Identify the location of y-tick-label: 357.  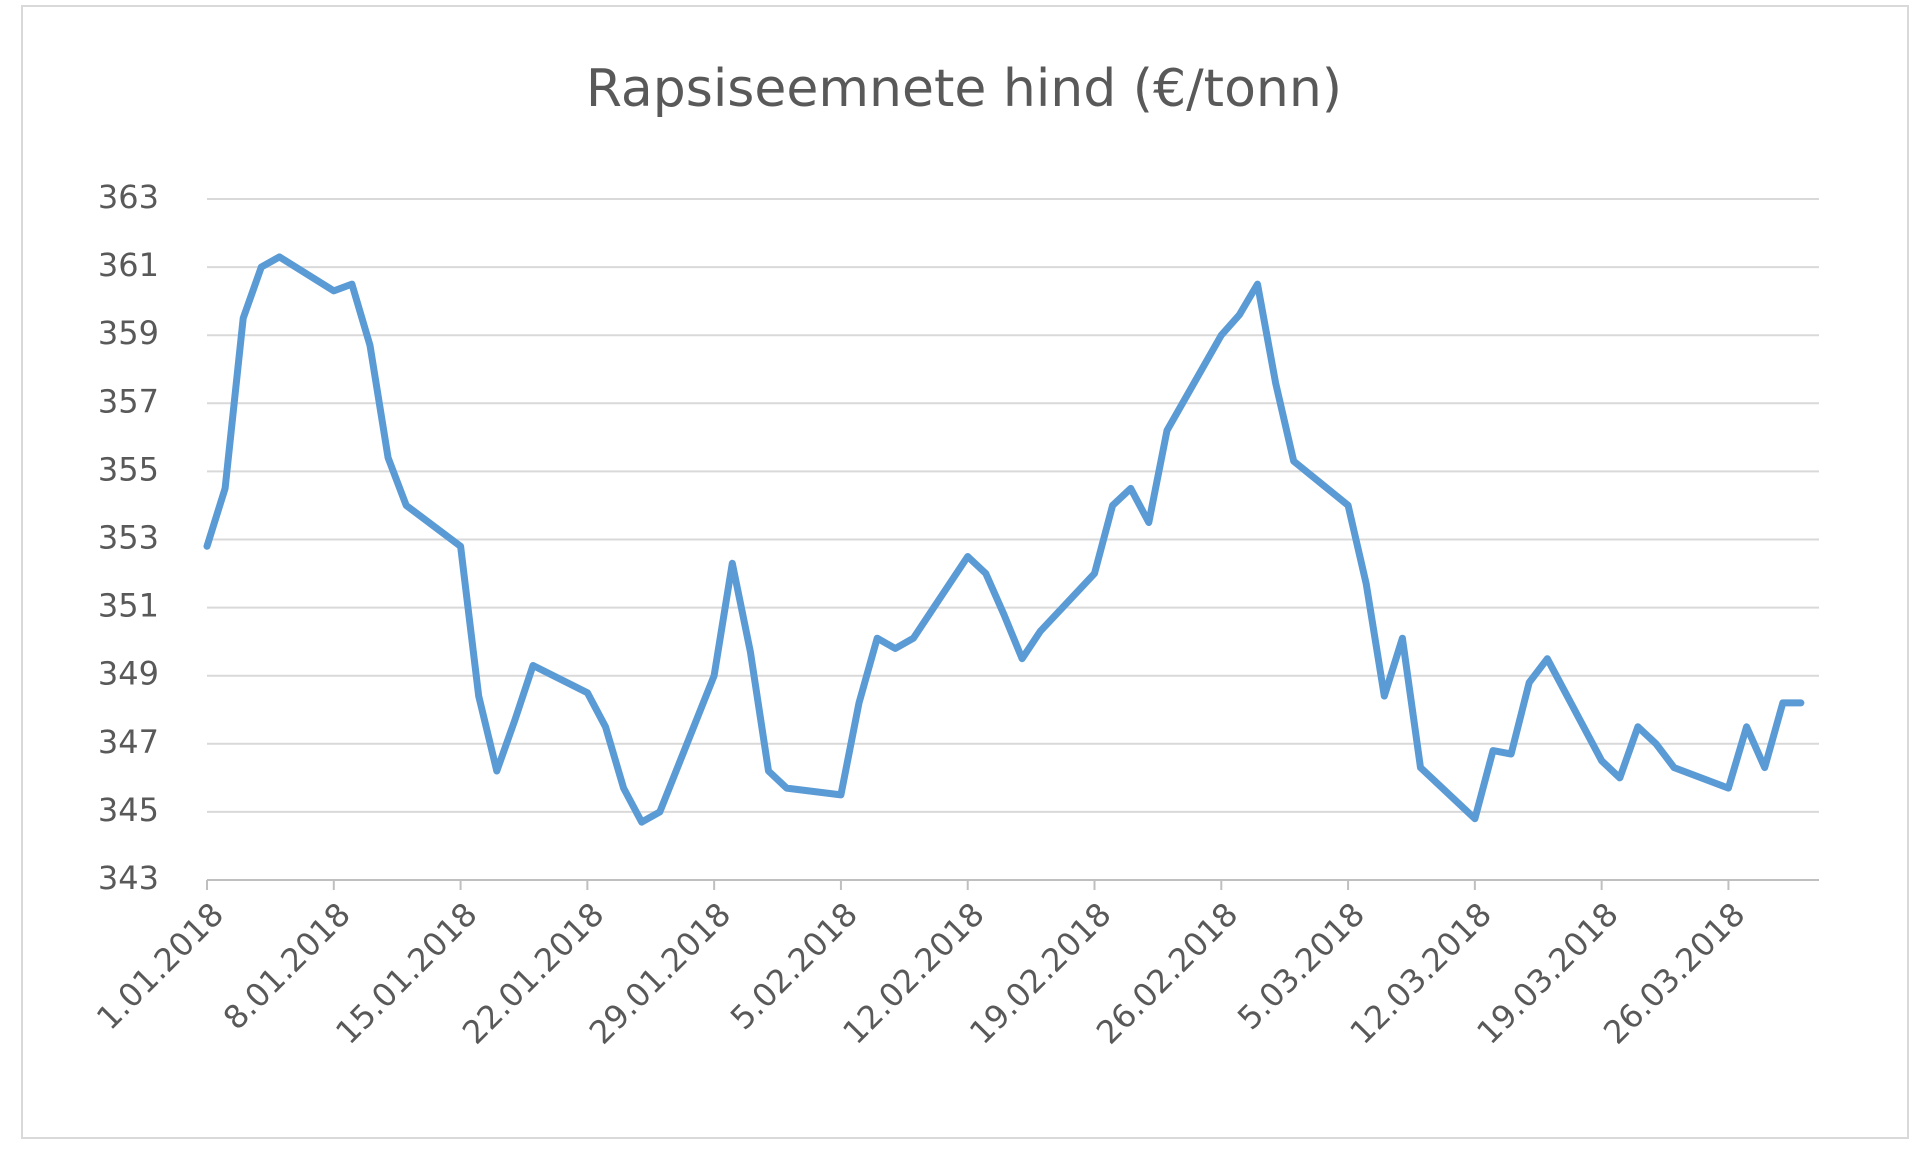
(128, 401).